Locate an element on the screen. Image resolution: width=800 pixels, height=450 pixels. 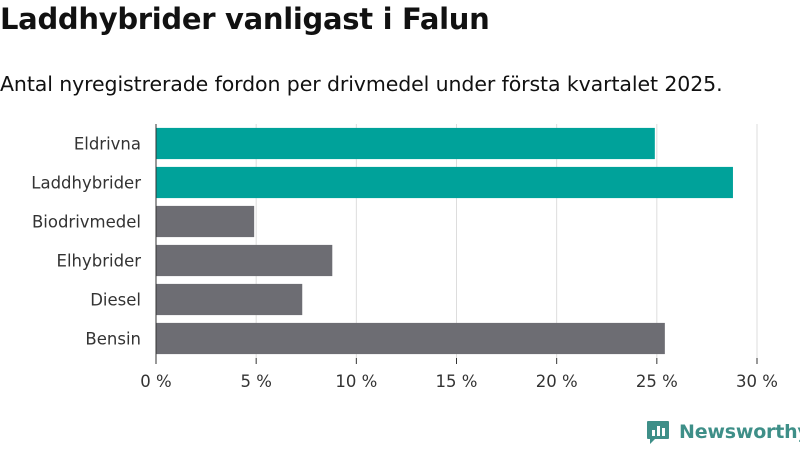
x-tick-label: 20 % is located at coordinates (557, 381).